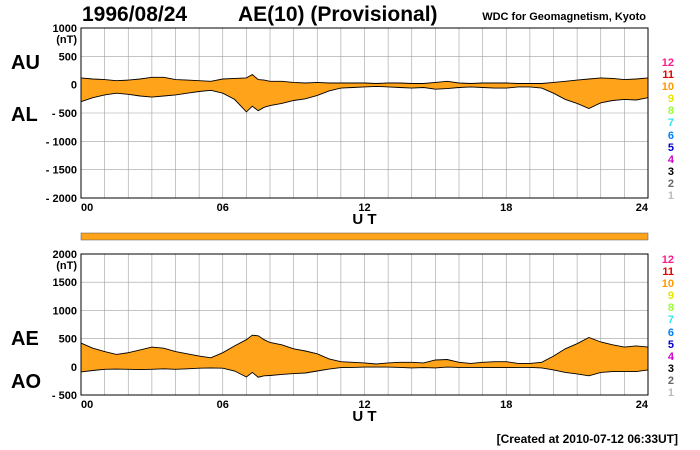 This screenshot has width=700, height=450. Describe the element at coordinates (364, 236) in the screenshot. I see `divider-bar` at that location.